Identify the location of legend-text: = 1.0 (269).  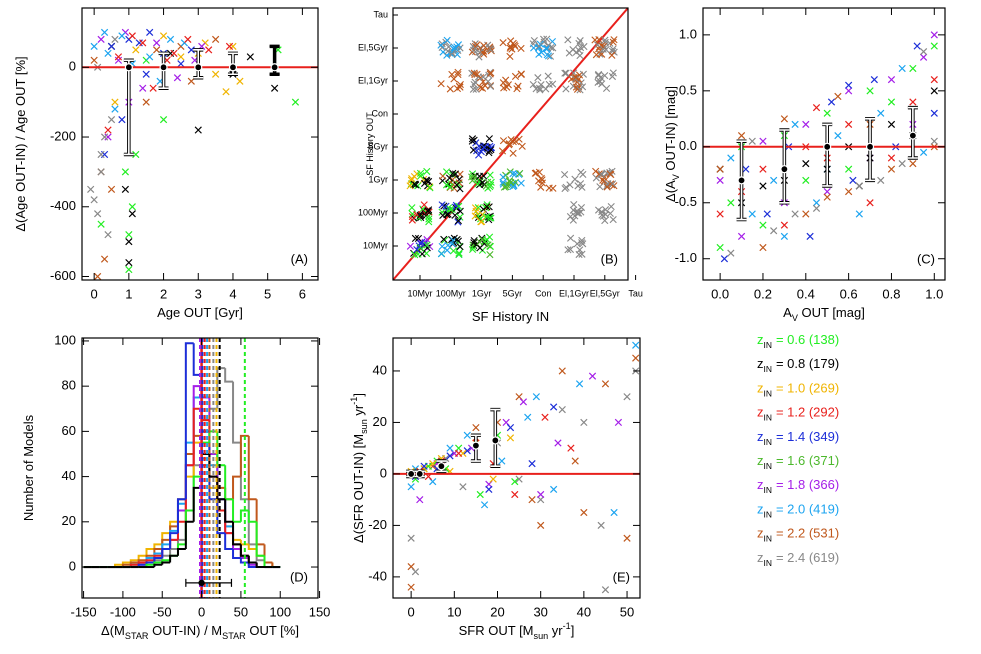
(807, 388).